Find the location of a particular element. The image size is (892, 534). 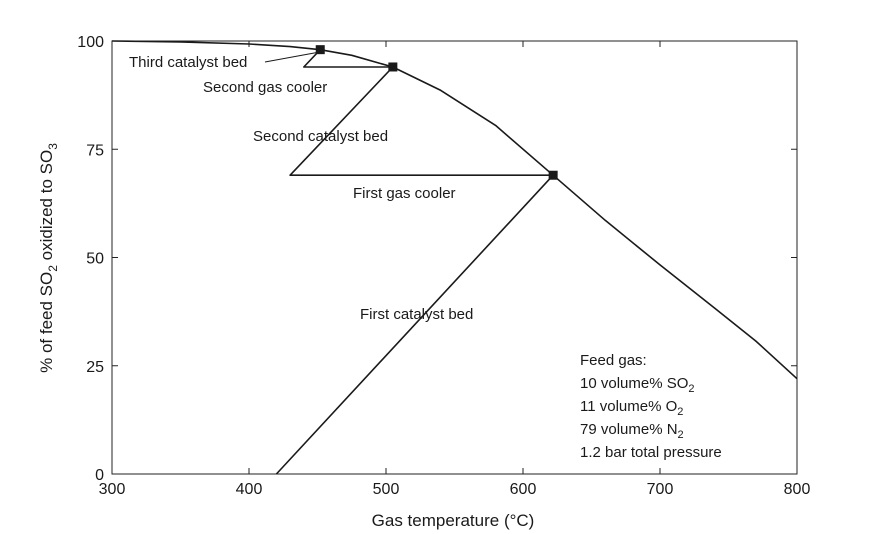

y-axis-title-sub-2: 2 is located at coordinates (53, 268).